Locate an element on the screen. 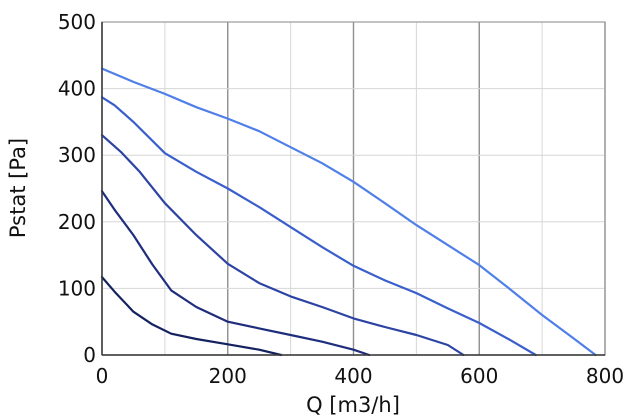 This screenshot has height=418, width=630. x-tick-label: 200 is located at coordinates (228, 376).